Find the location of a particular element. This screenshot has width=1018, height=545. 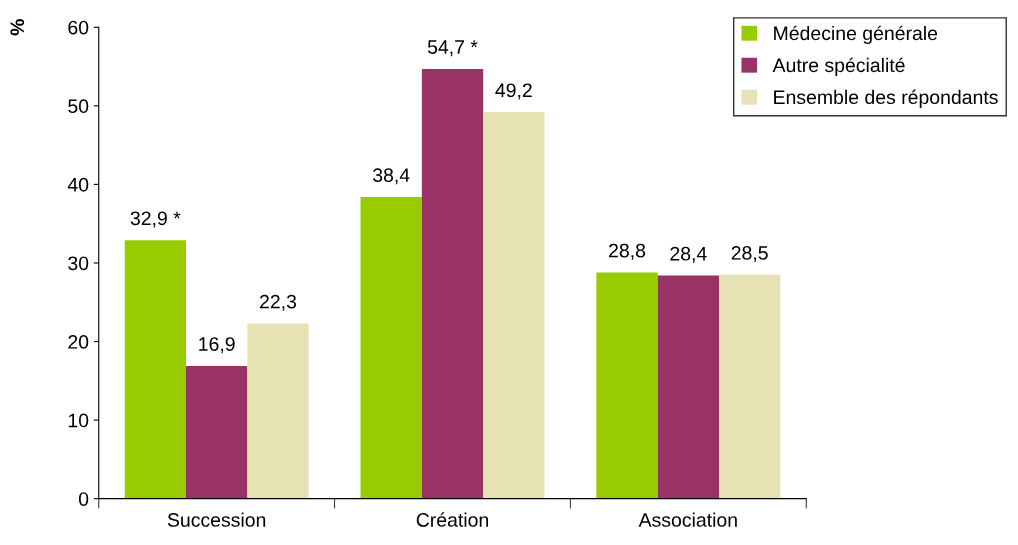

y-tick-label: 60 is located at coordinates (78, 27).